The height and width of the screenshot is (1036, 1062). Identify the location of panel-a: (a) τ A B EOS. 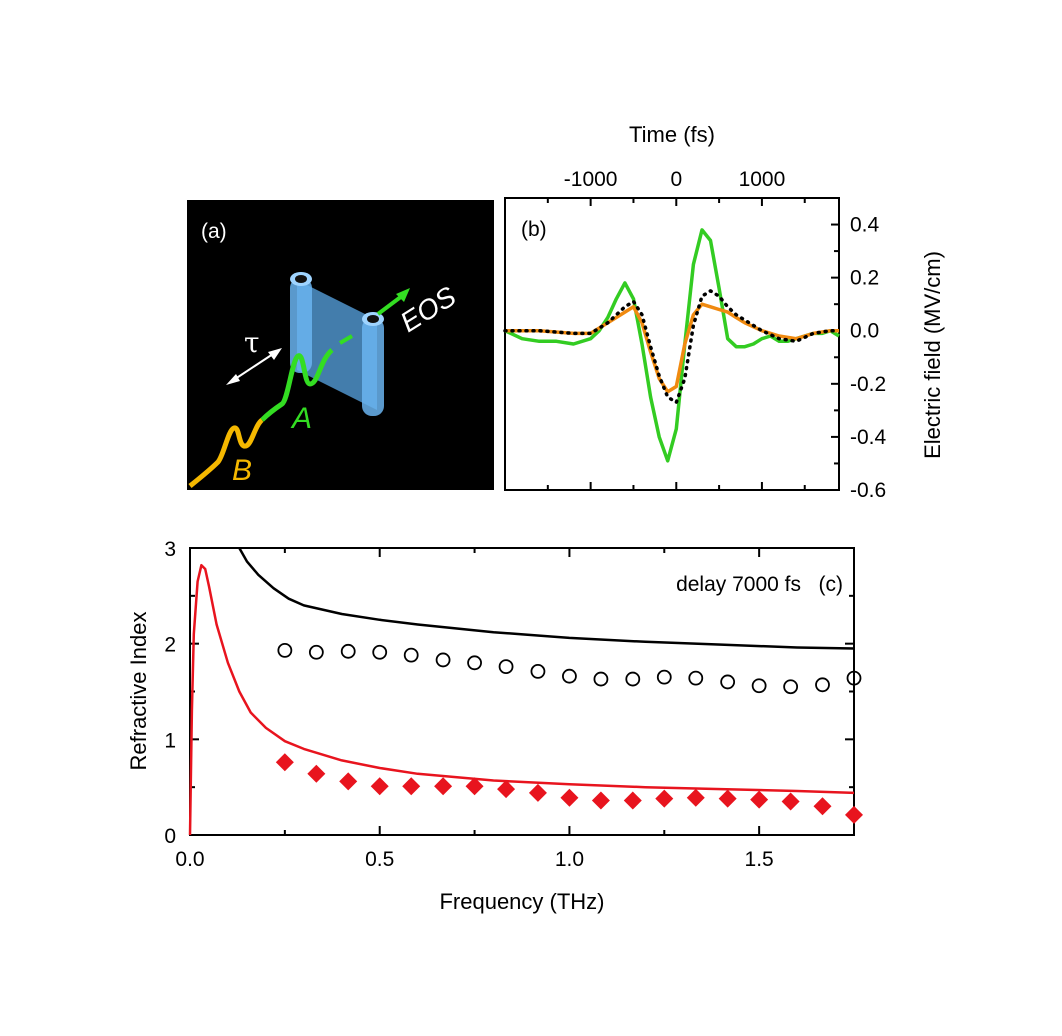
(340, 345).